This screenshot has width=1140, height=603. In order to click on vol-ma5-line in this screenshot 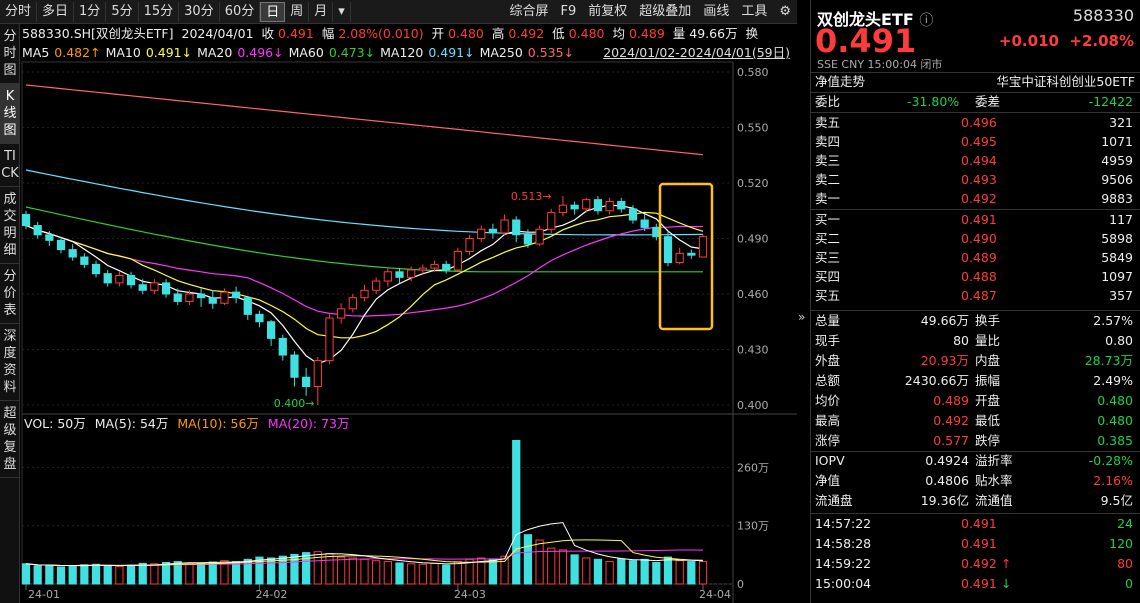, I will do `click(364, 544)`.